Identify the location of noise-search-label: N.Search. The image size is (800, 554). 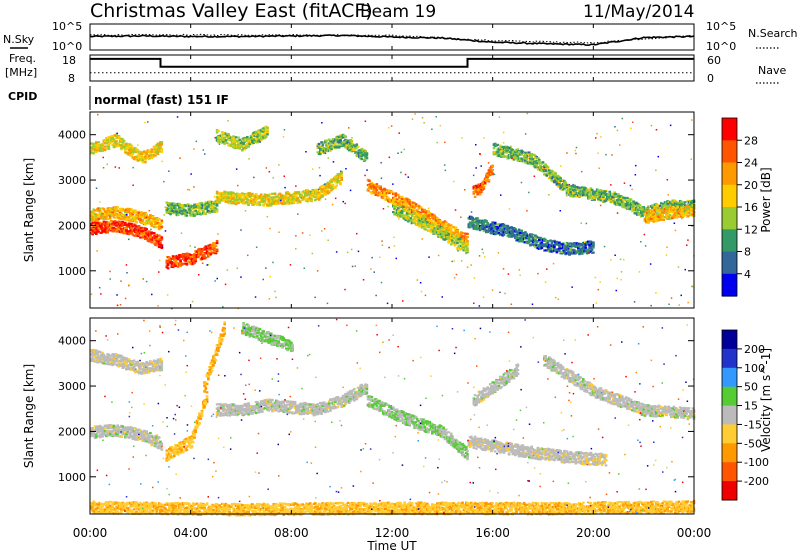
(773, 33).